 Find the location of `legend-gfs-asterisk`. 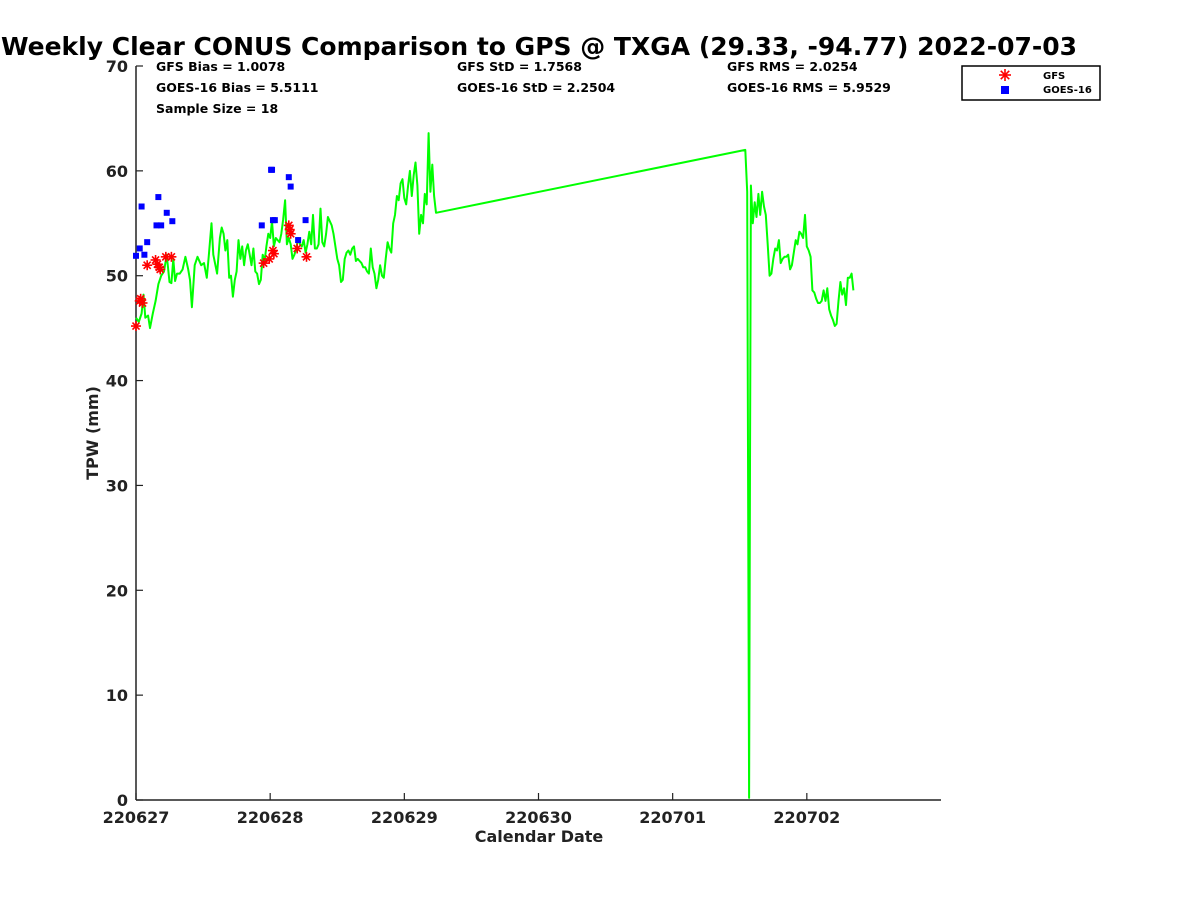

legend-gfs-asterisk is located at coordinates (1005, 75).